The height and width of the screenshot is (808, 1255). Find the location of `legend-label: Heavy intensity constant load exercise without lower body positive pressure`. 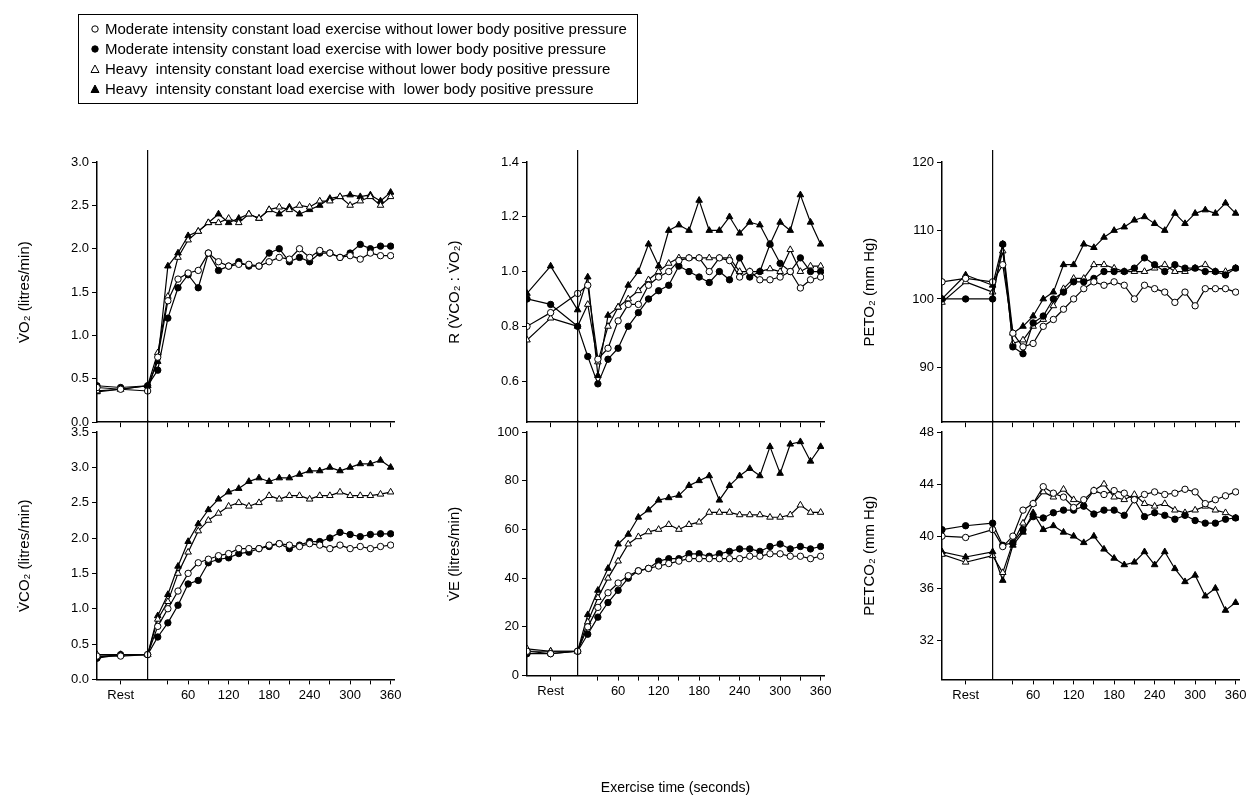

legend-label: Heavy intensity constant load exercise without lower body positive pressure is located at coordinates (358, 69).